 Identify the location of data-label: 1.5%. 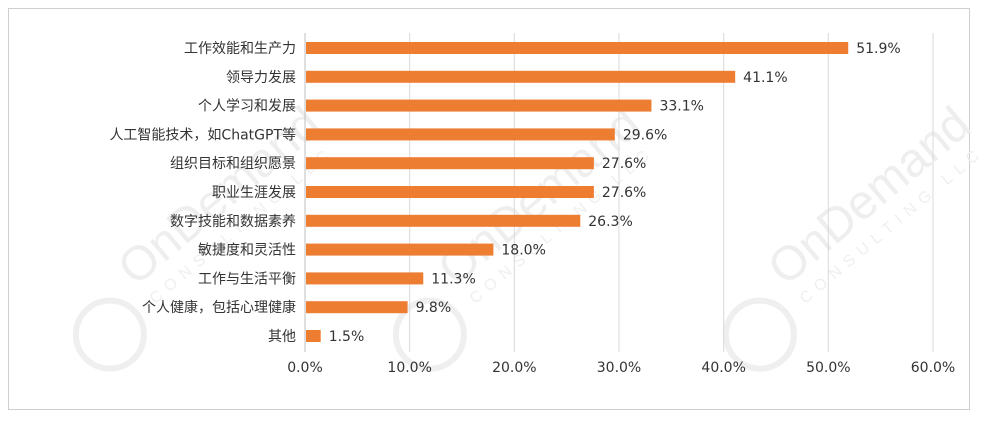
(347, 337).